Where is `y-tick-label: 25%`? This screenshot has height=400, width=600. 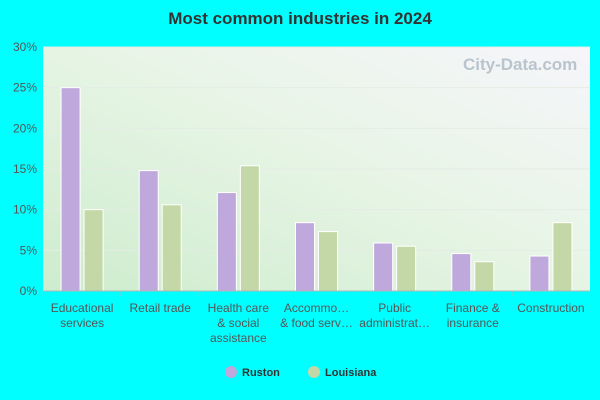 y-tick-label: 25% is located at coordinates (25, 88).